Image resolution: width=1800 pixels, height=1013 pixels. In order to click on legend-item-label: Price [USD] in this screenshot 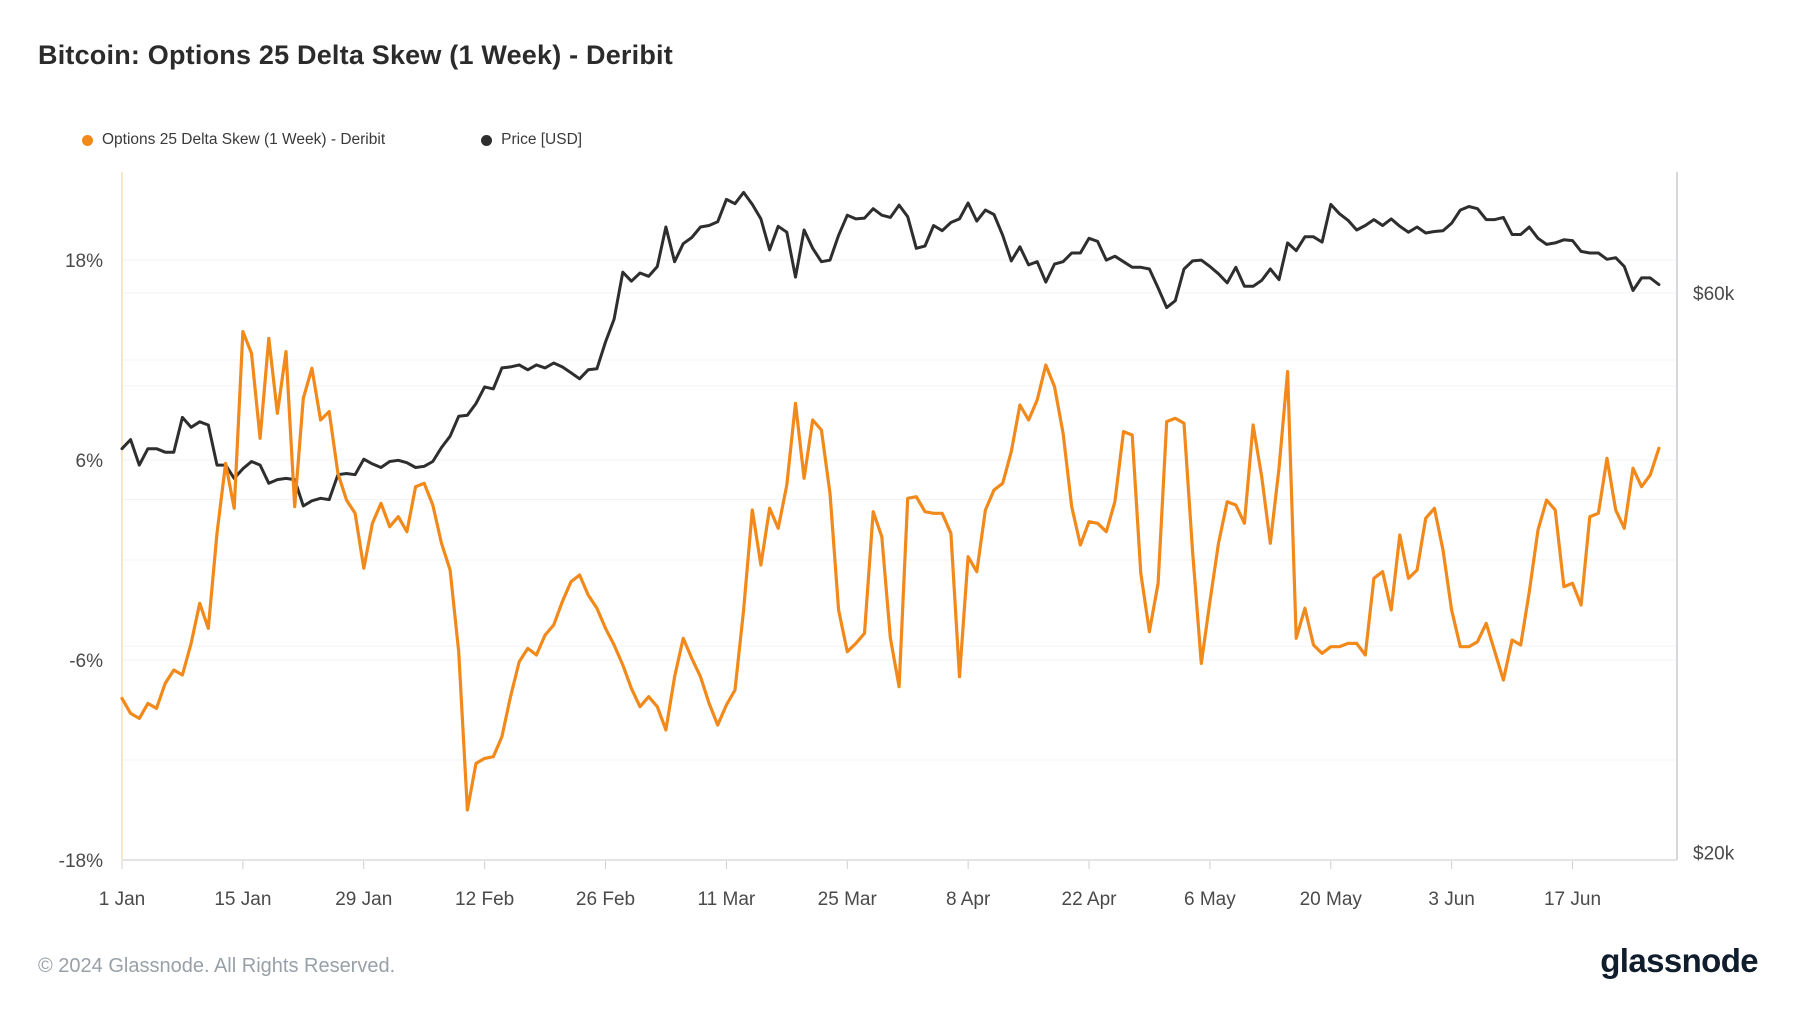, I will do `click(542, 139)`.